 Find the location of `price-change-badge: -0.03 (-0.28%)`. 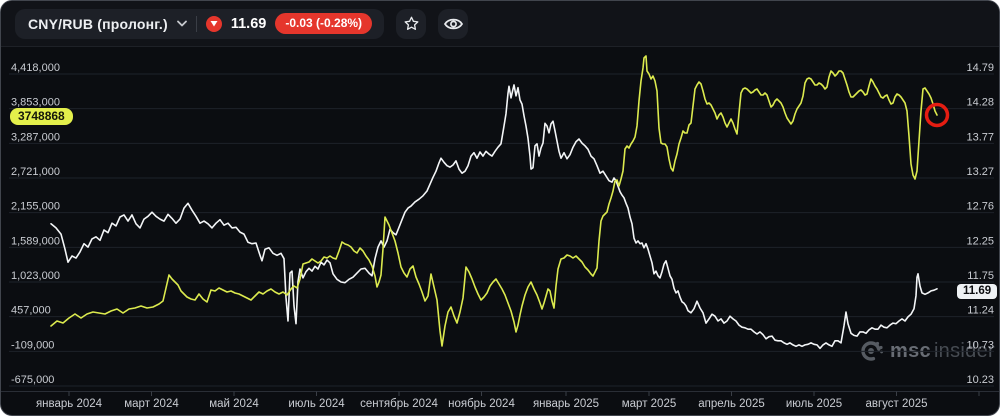

price-change-badge: -0.03 (-0.28%) is located at coordinates (324, 23).